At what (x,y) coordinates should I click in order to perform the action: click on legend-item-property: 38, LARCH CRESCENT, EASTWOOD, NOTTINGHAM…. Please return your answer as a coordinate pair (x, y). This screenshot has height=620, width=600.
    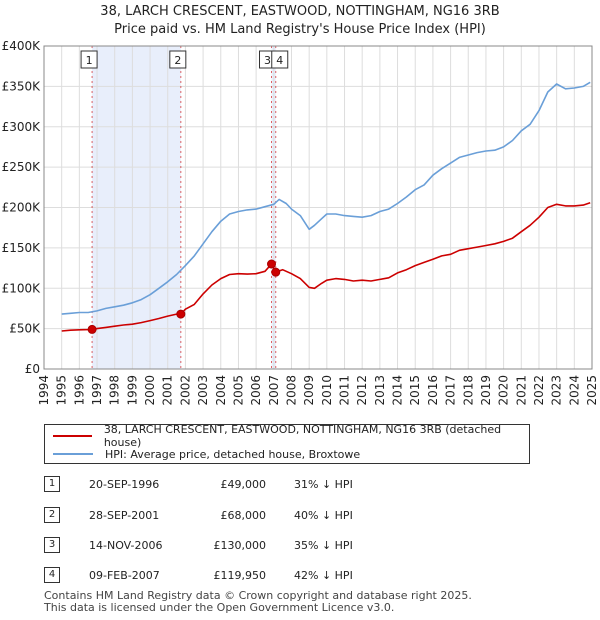
    Looking at the image, I should click on (291, 436).